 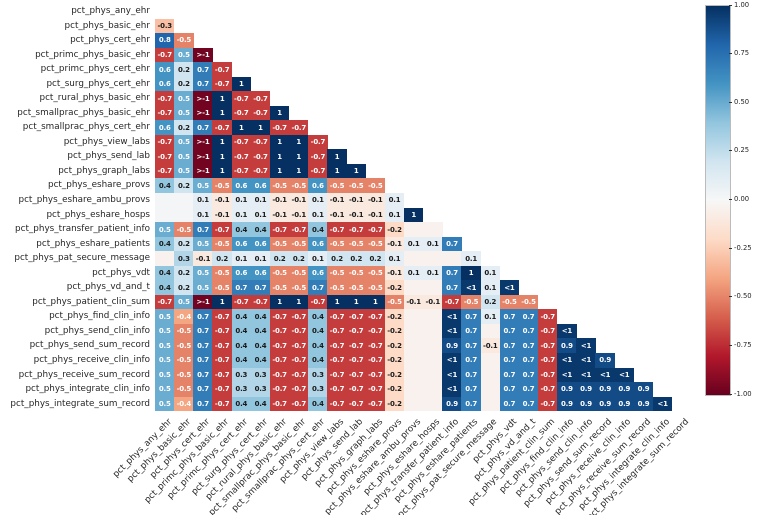 I want to click on heatmap-cell-pct_phys_receive_sum_record-vs-pct_phys_vdt: 0.7, so click(x=509, y=375).